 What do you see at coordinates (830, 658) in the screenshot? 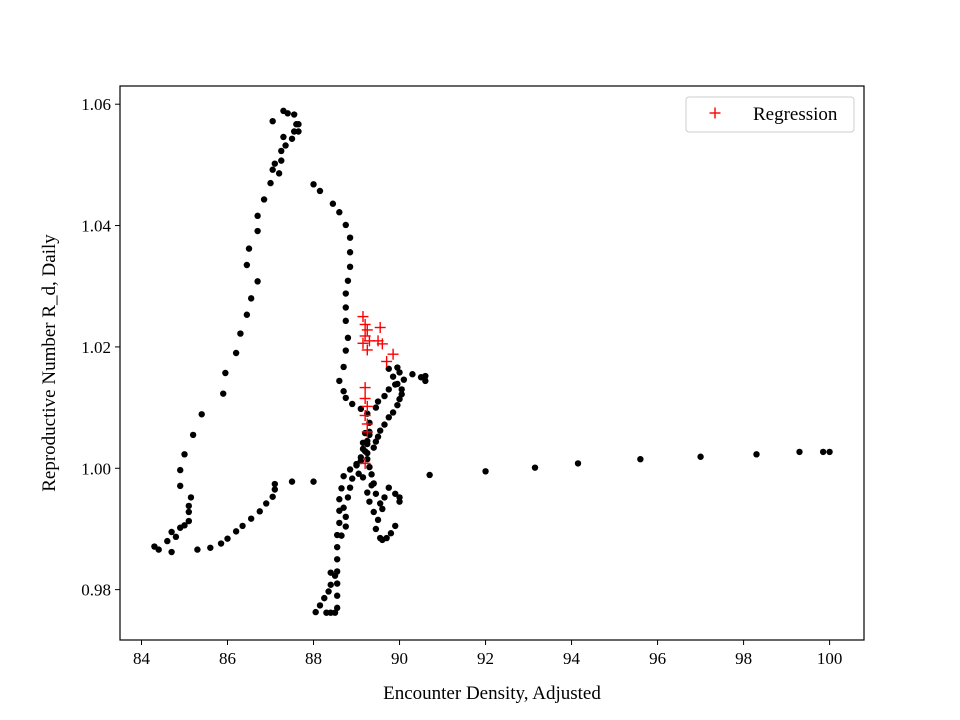
I see `x-tick-label: 100` at bounding box center [830, 658].